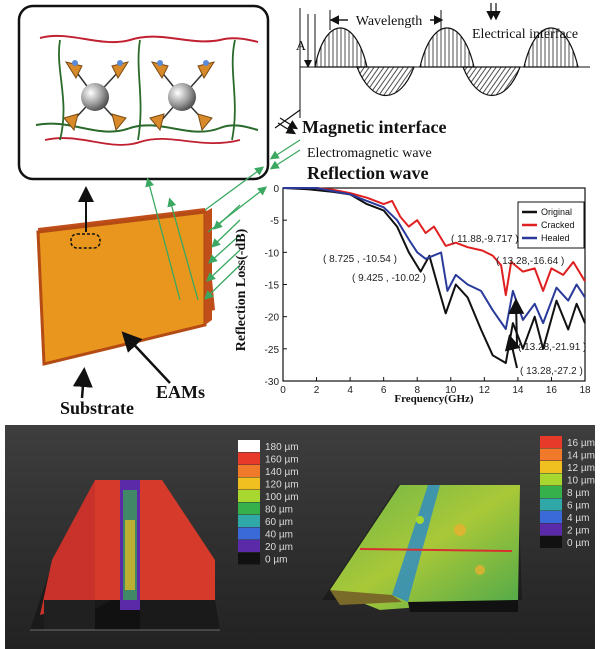 This screenshot has height=649, width=600. What do you see at coordinates (434, 242) in the screenshot?
I see `series-line-cracked` at bounding box center [434, 242].